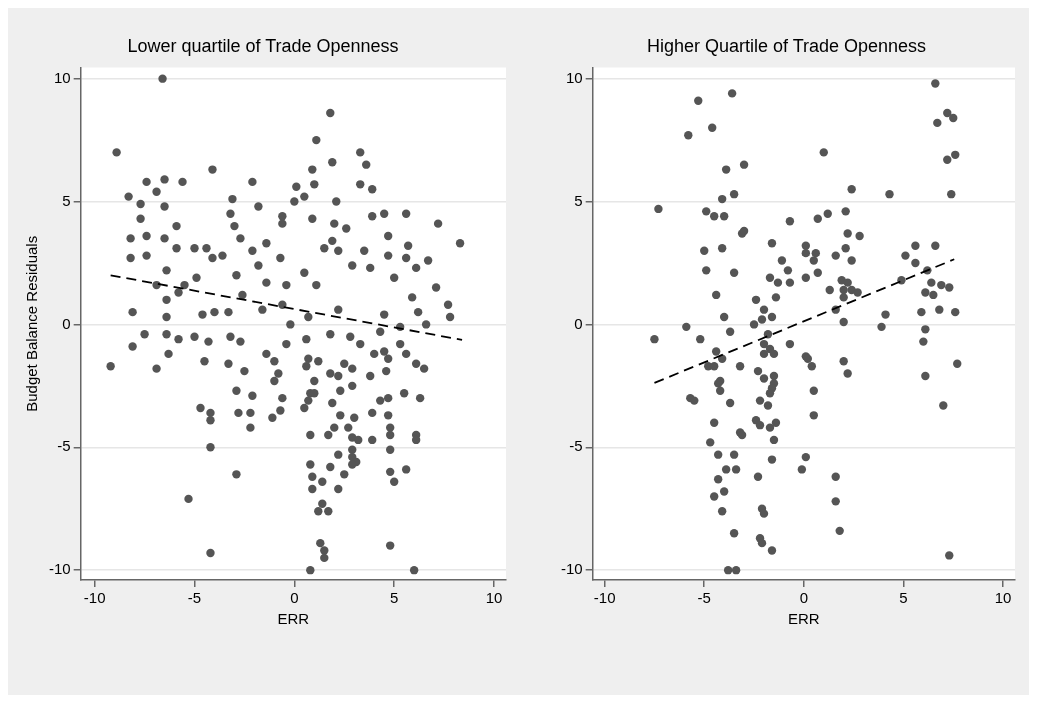 This screenshot has width=1037, height=703. Describe the element at coordinates (263, 45) in the screenshot. I see `chart-title: Lower quartile of Trade Openness` at that location.